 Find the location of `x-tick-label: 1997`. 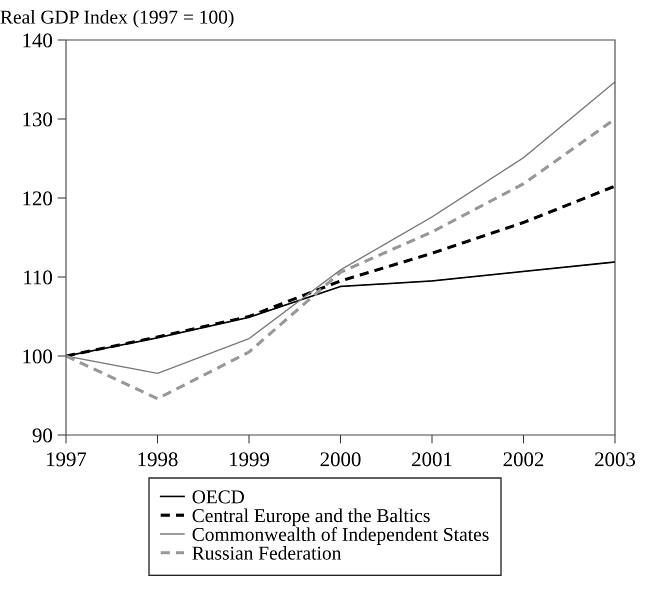

x-tick-label: 1997 is located at coordinates (66, 459).